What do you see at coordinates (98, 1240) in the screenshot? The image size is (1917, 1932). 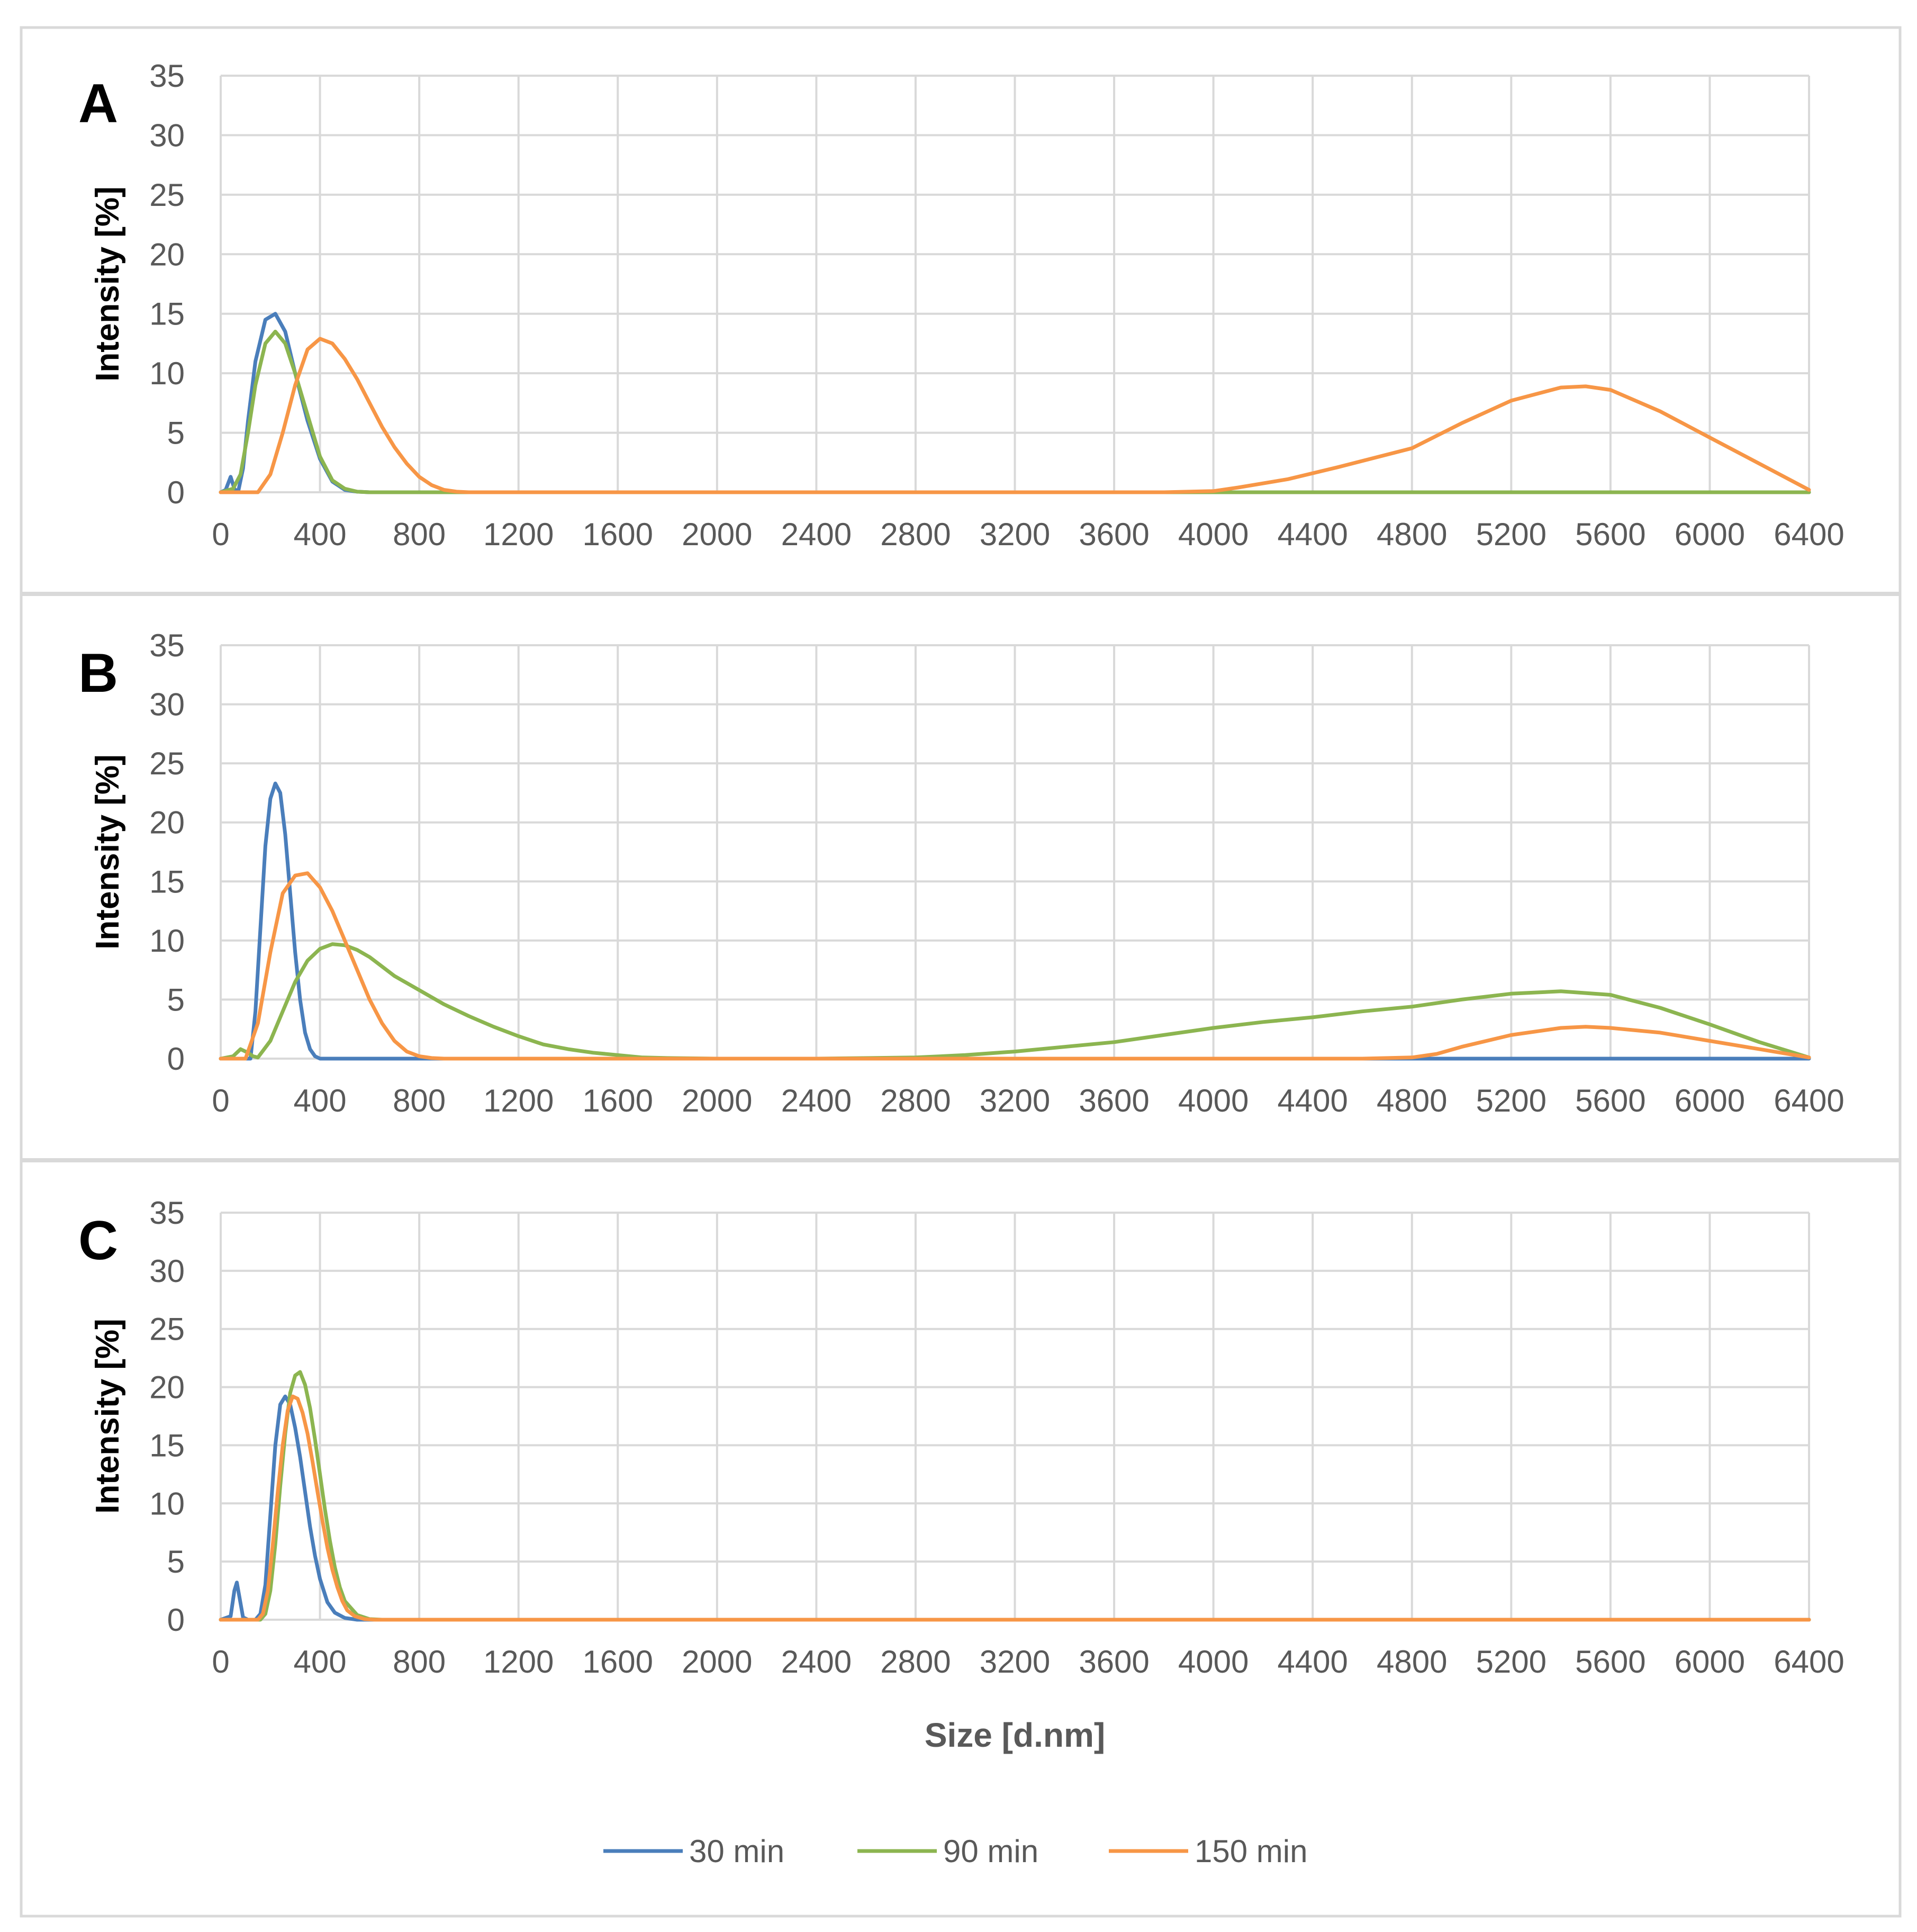 I see `panel-letter: C` at bounding box center [98, 1240].